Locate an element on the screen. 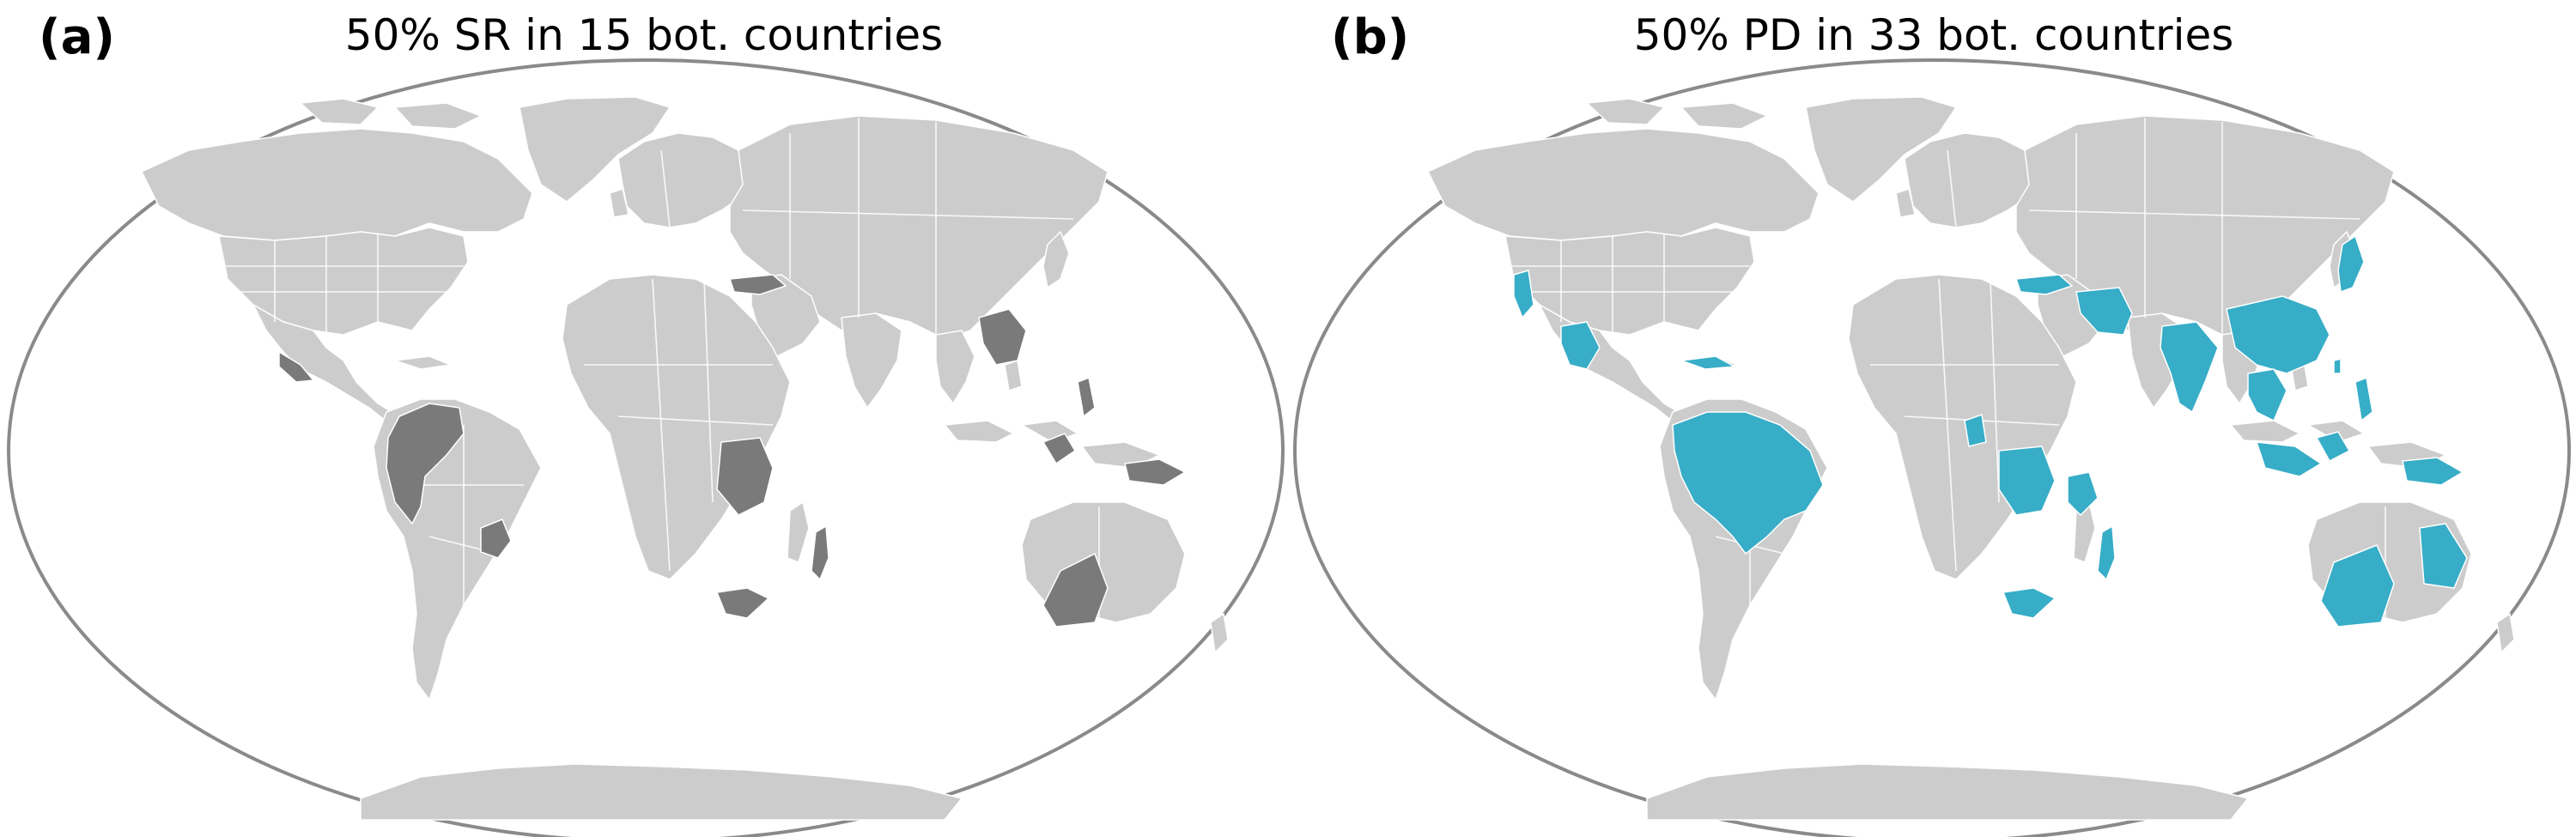 The height and width of the screenshot is (837, 2576). panel-letter: (a) is located at coordinates (77, 37).